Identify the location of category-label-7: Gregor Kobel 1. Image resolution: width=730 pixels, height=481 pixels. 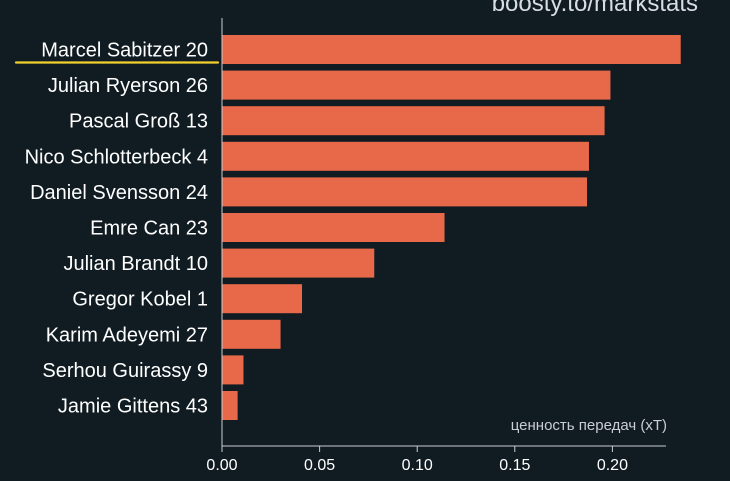
(140, 300).